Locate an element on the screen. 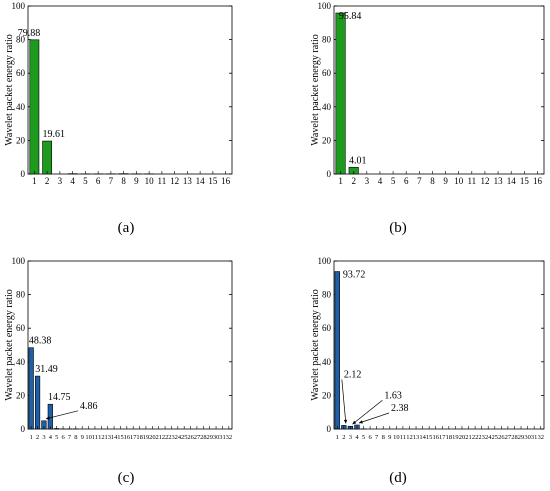  x-tick-label: 8 is located at coordinates (75, 437).